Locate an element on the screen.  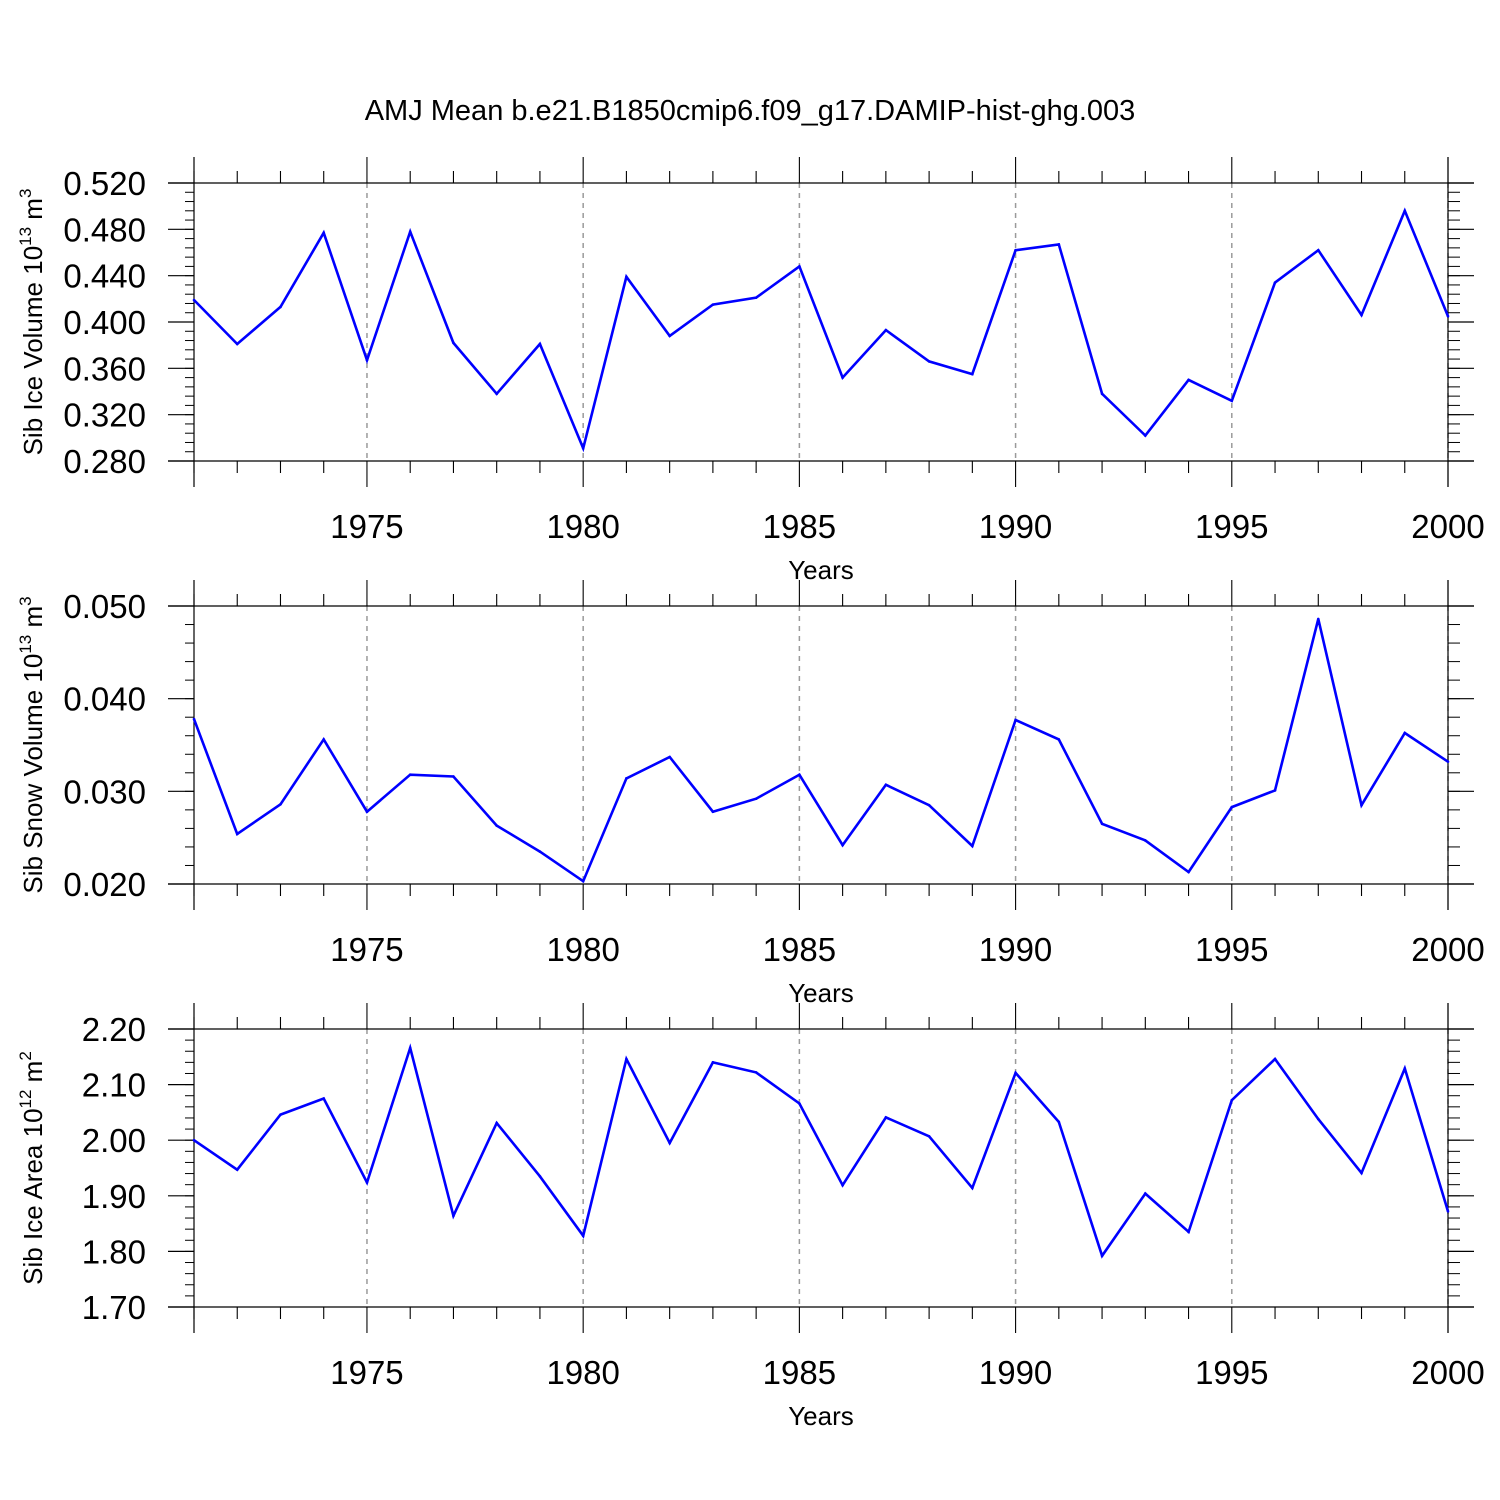
y-tick-label: 2.20 is located at coordinates (114, 1029).